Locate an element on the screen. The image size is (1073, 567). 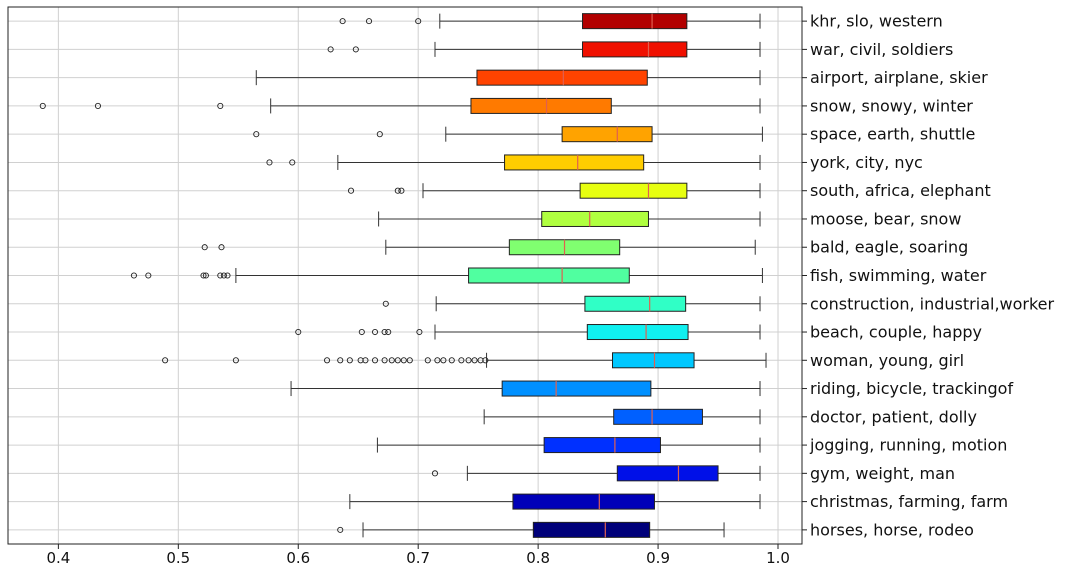
category-label: khr, slo, western is located at coordinates (876, 21).